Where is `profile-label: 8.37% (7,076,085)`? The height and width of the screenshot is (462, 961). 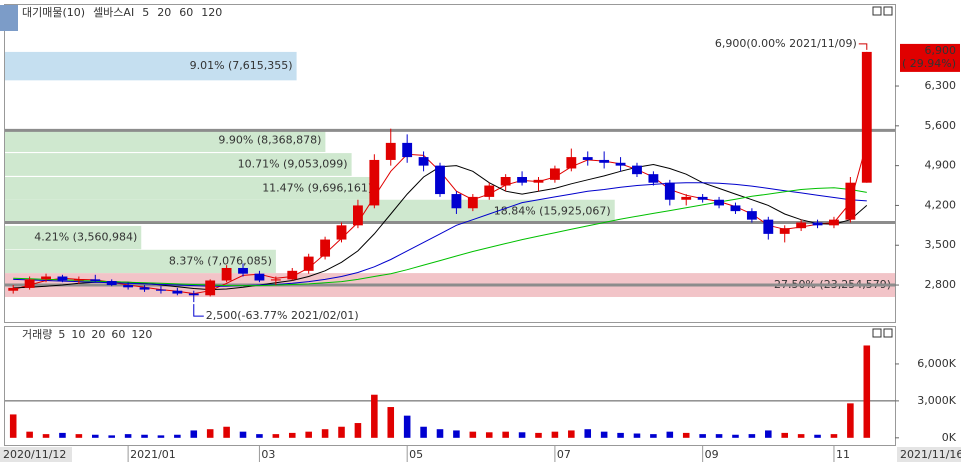
profile-label: 8.37% (7,076,085) is located at coordinates (220, 260).